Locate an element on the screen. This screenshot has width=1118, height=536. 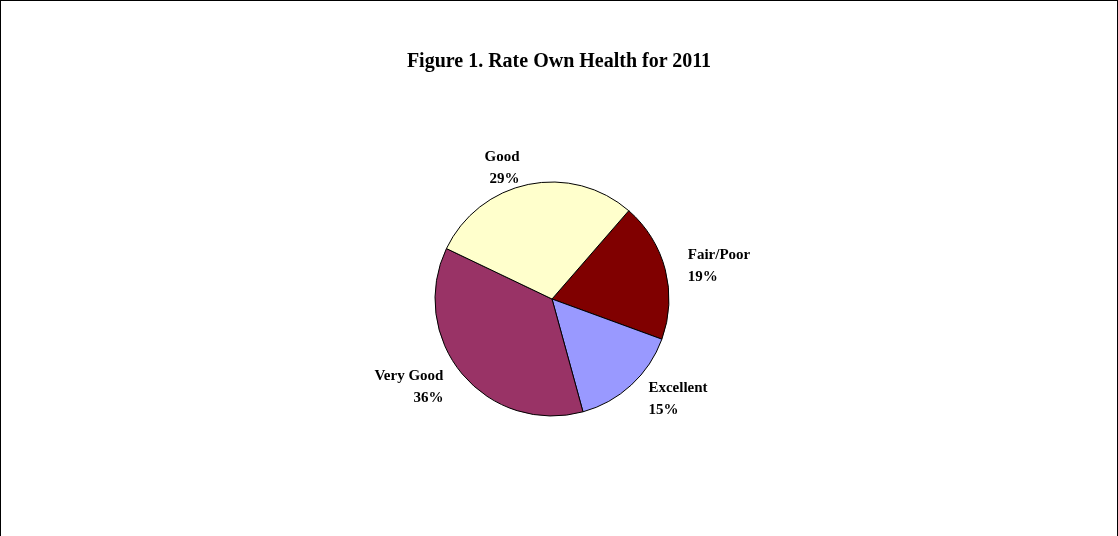
slice-label: Fair/Poor is located at coordinates (719, 254).